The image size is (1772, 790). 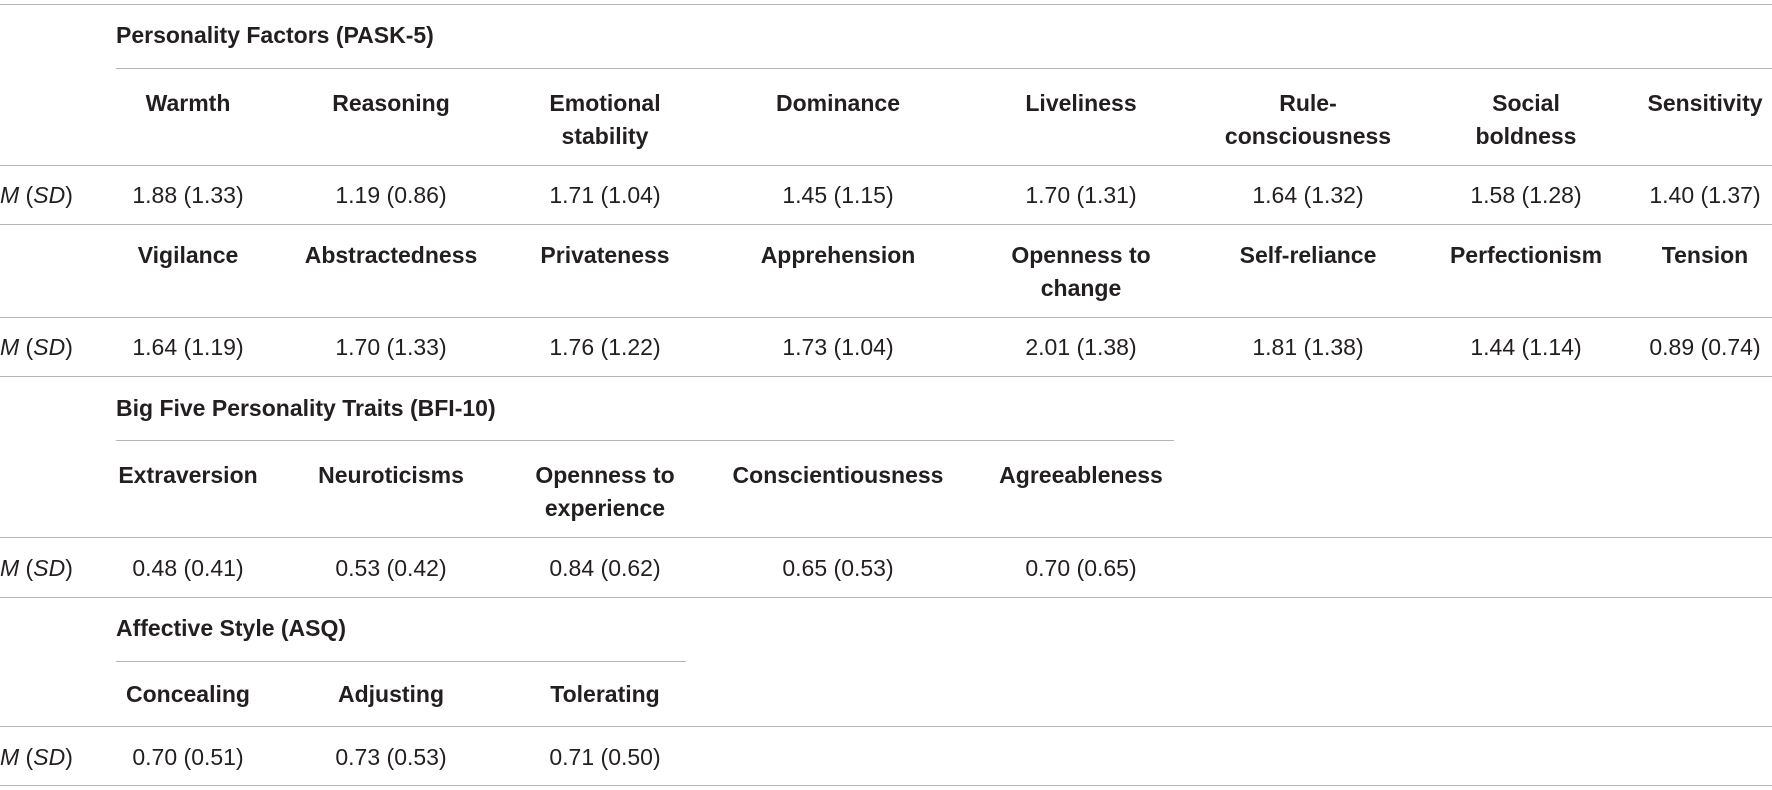 I want to click on header-tension: Tension, so click(x=1705, y=255).